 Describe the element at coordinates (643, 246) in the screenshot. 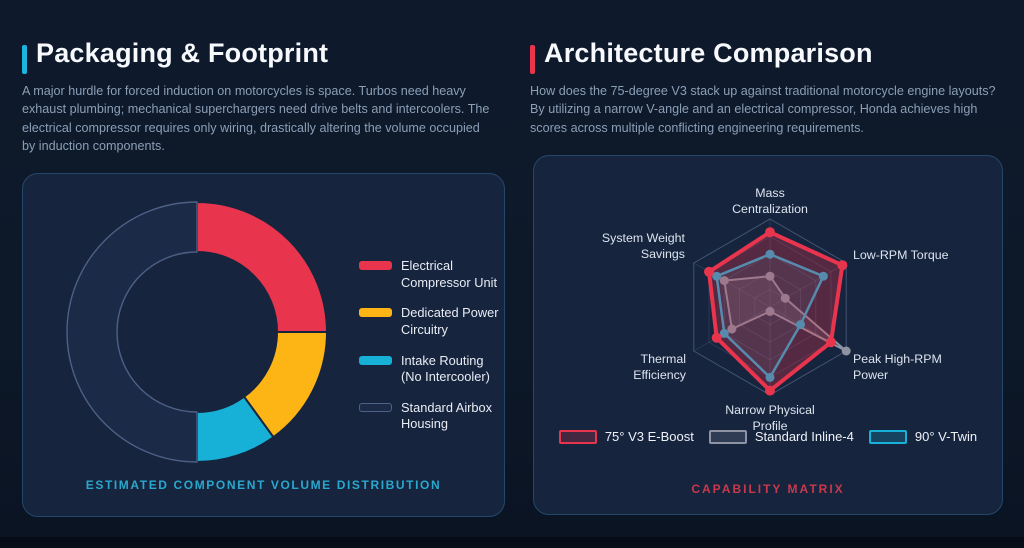

I see `radar-axis-label-5: System Weight Savings` at that location.